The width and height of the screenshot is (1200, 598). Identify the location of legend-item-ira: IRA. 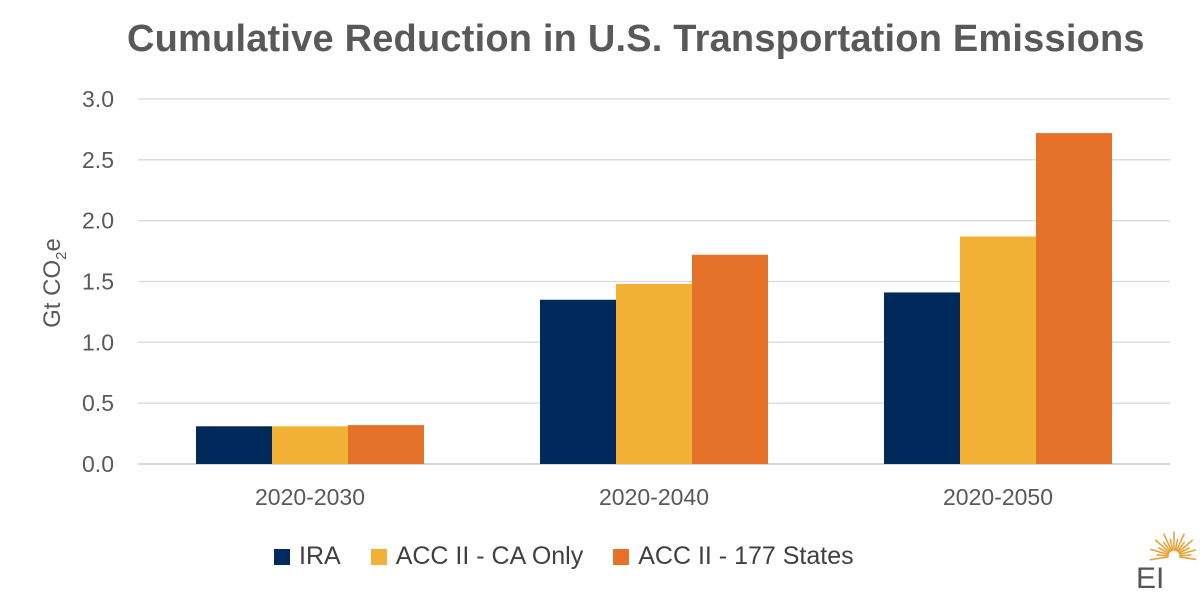
(307, 556).